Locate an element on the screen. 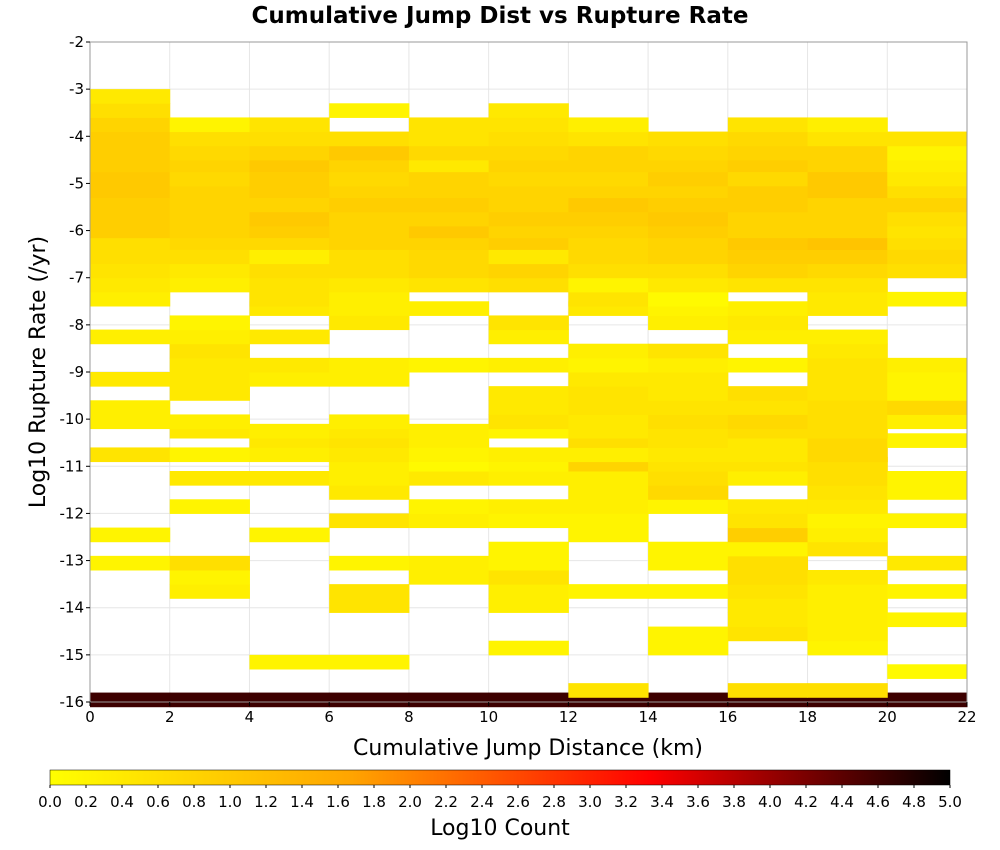 The height and width of the screenshot is (850, 1000). colorbar-tick-label: 3.2 is located at coordinates (626, 802).